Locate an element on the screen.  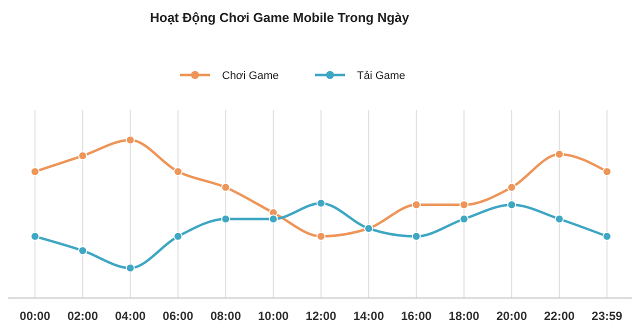
legend-label: Chơi Game is located at coordinates (250, 76).